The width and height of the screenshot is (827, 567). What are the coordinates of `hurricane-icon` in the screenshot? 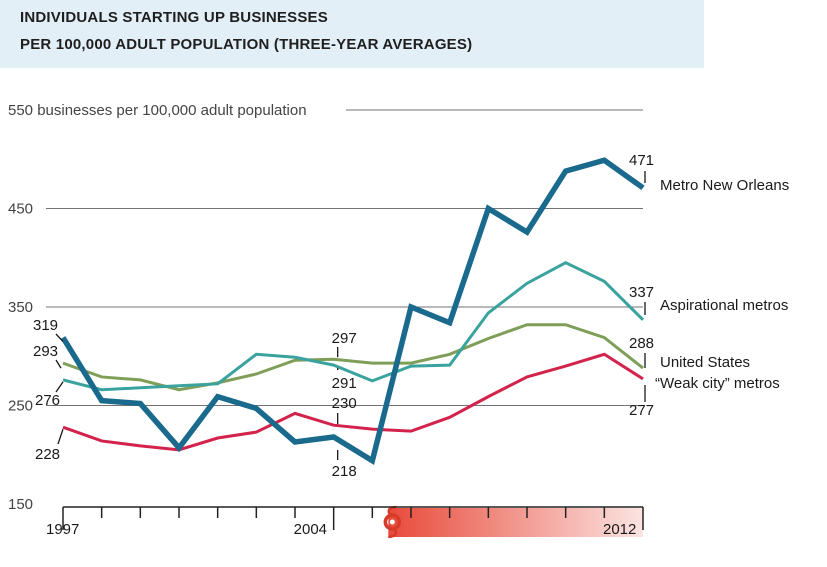 It's located at (392, 522).